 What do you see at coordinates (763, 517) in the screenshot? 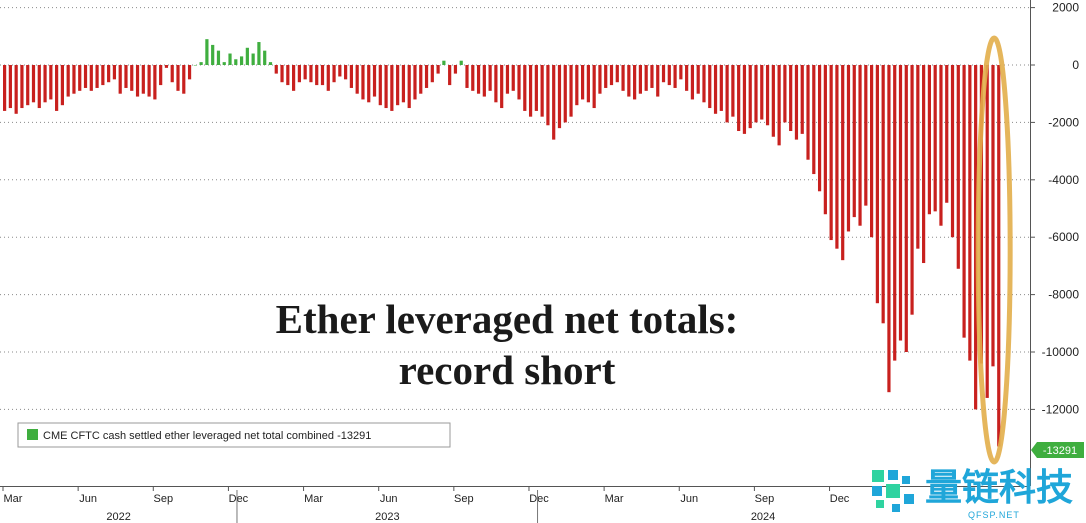
I see `year-label: 2024` at bounding box center [763, 517].